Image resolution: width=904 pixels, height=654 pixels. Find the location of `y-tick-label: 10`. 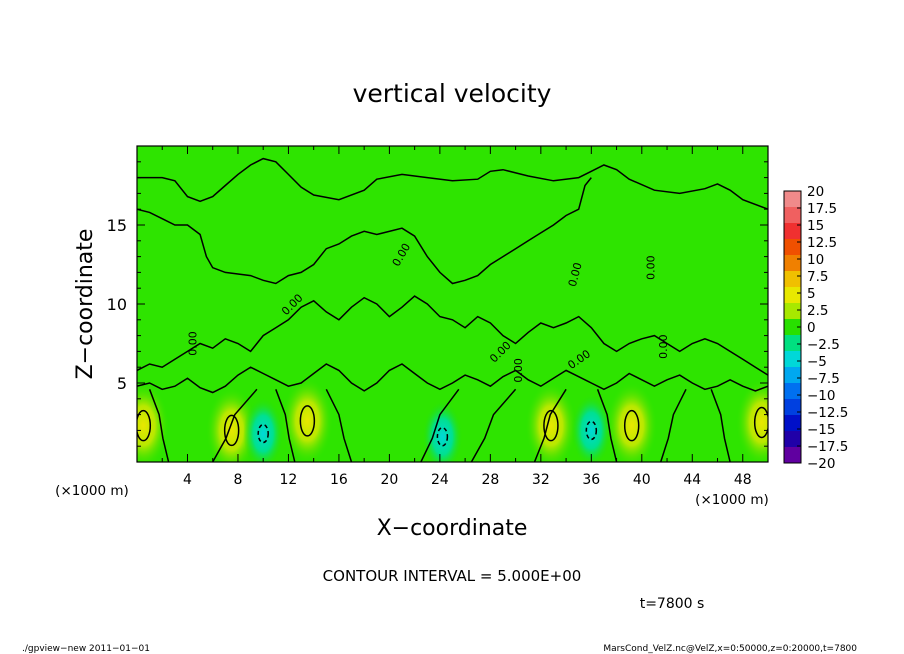

y-tick-label: 10 is located at coordinates (117, 304).